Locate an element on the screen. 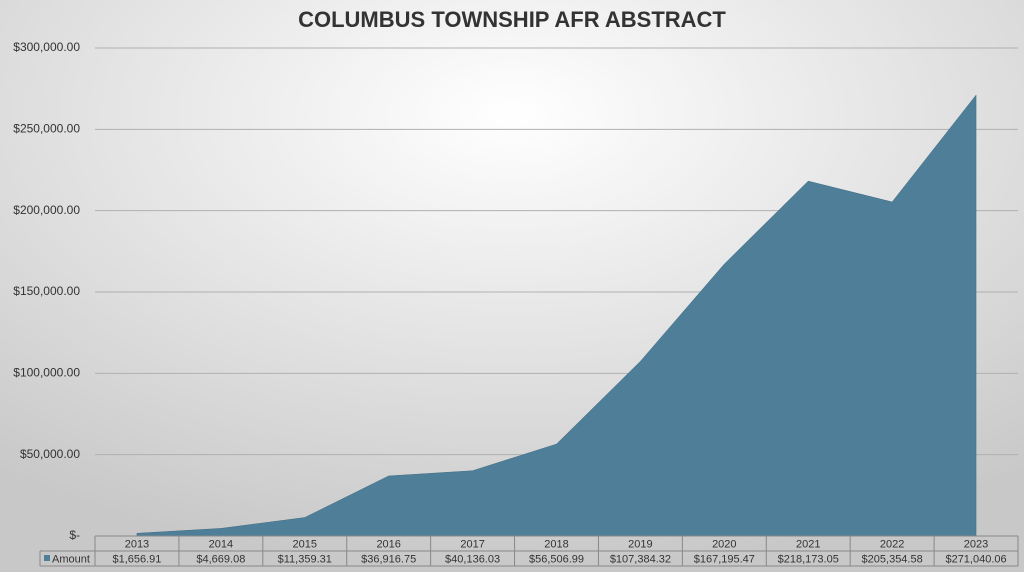 The height and width of the screenshot is (572, 1024). x-tick-label: 2017 is located at coordinates (472, 544).